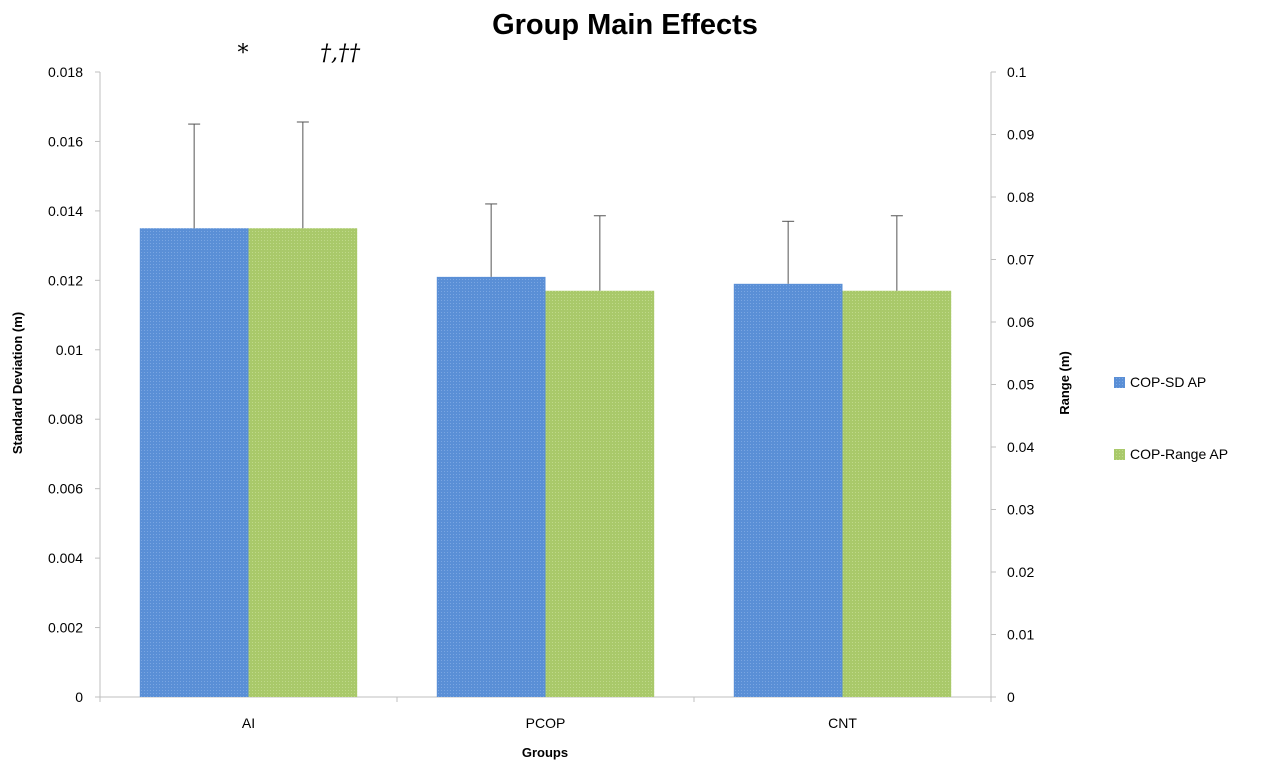 The image size is (1263, 767). What do you see at coordinates (1020, 135) in the screenshot?
I see `y2-tick-label: 0.09` at bounding box center [1020, 135].